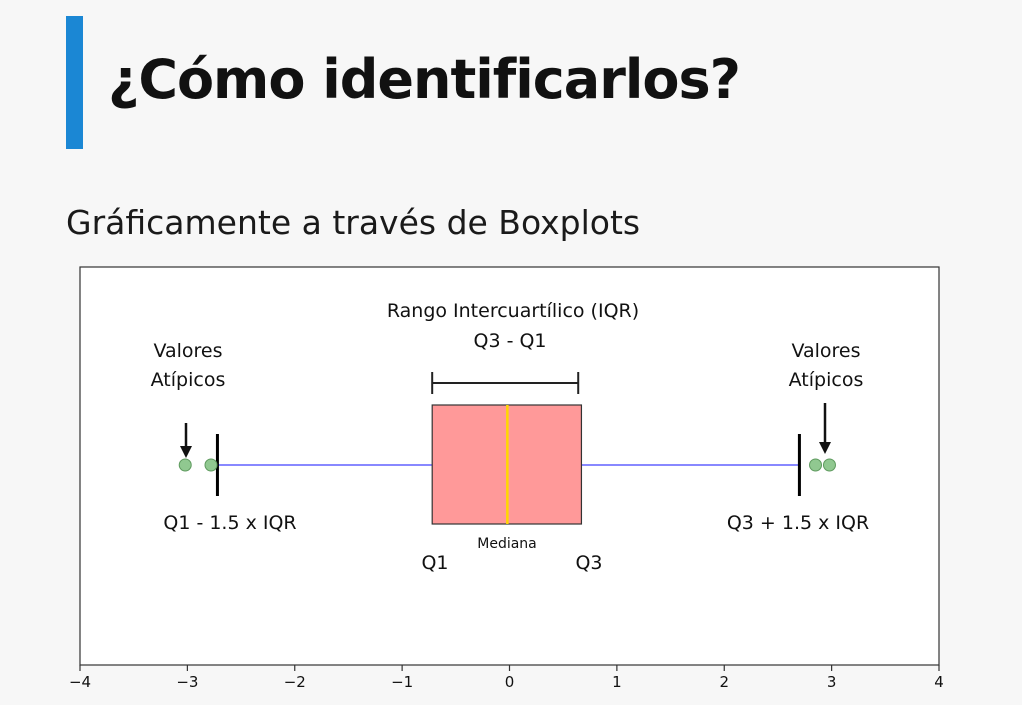 The image size is (1022, 705). I want to click on iqr-label: Rango Intercuartílico (IQR), so click(513, 311).